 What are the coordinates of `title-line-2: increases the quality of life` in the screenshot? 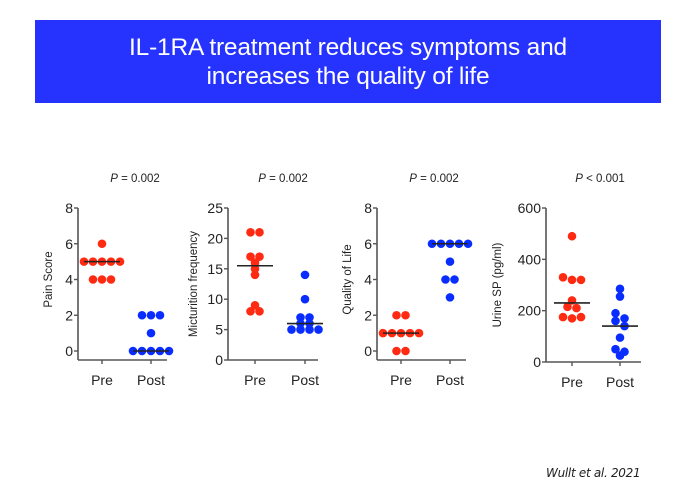 It's located at (348, 76).